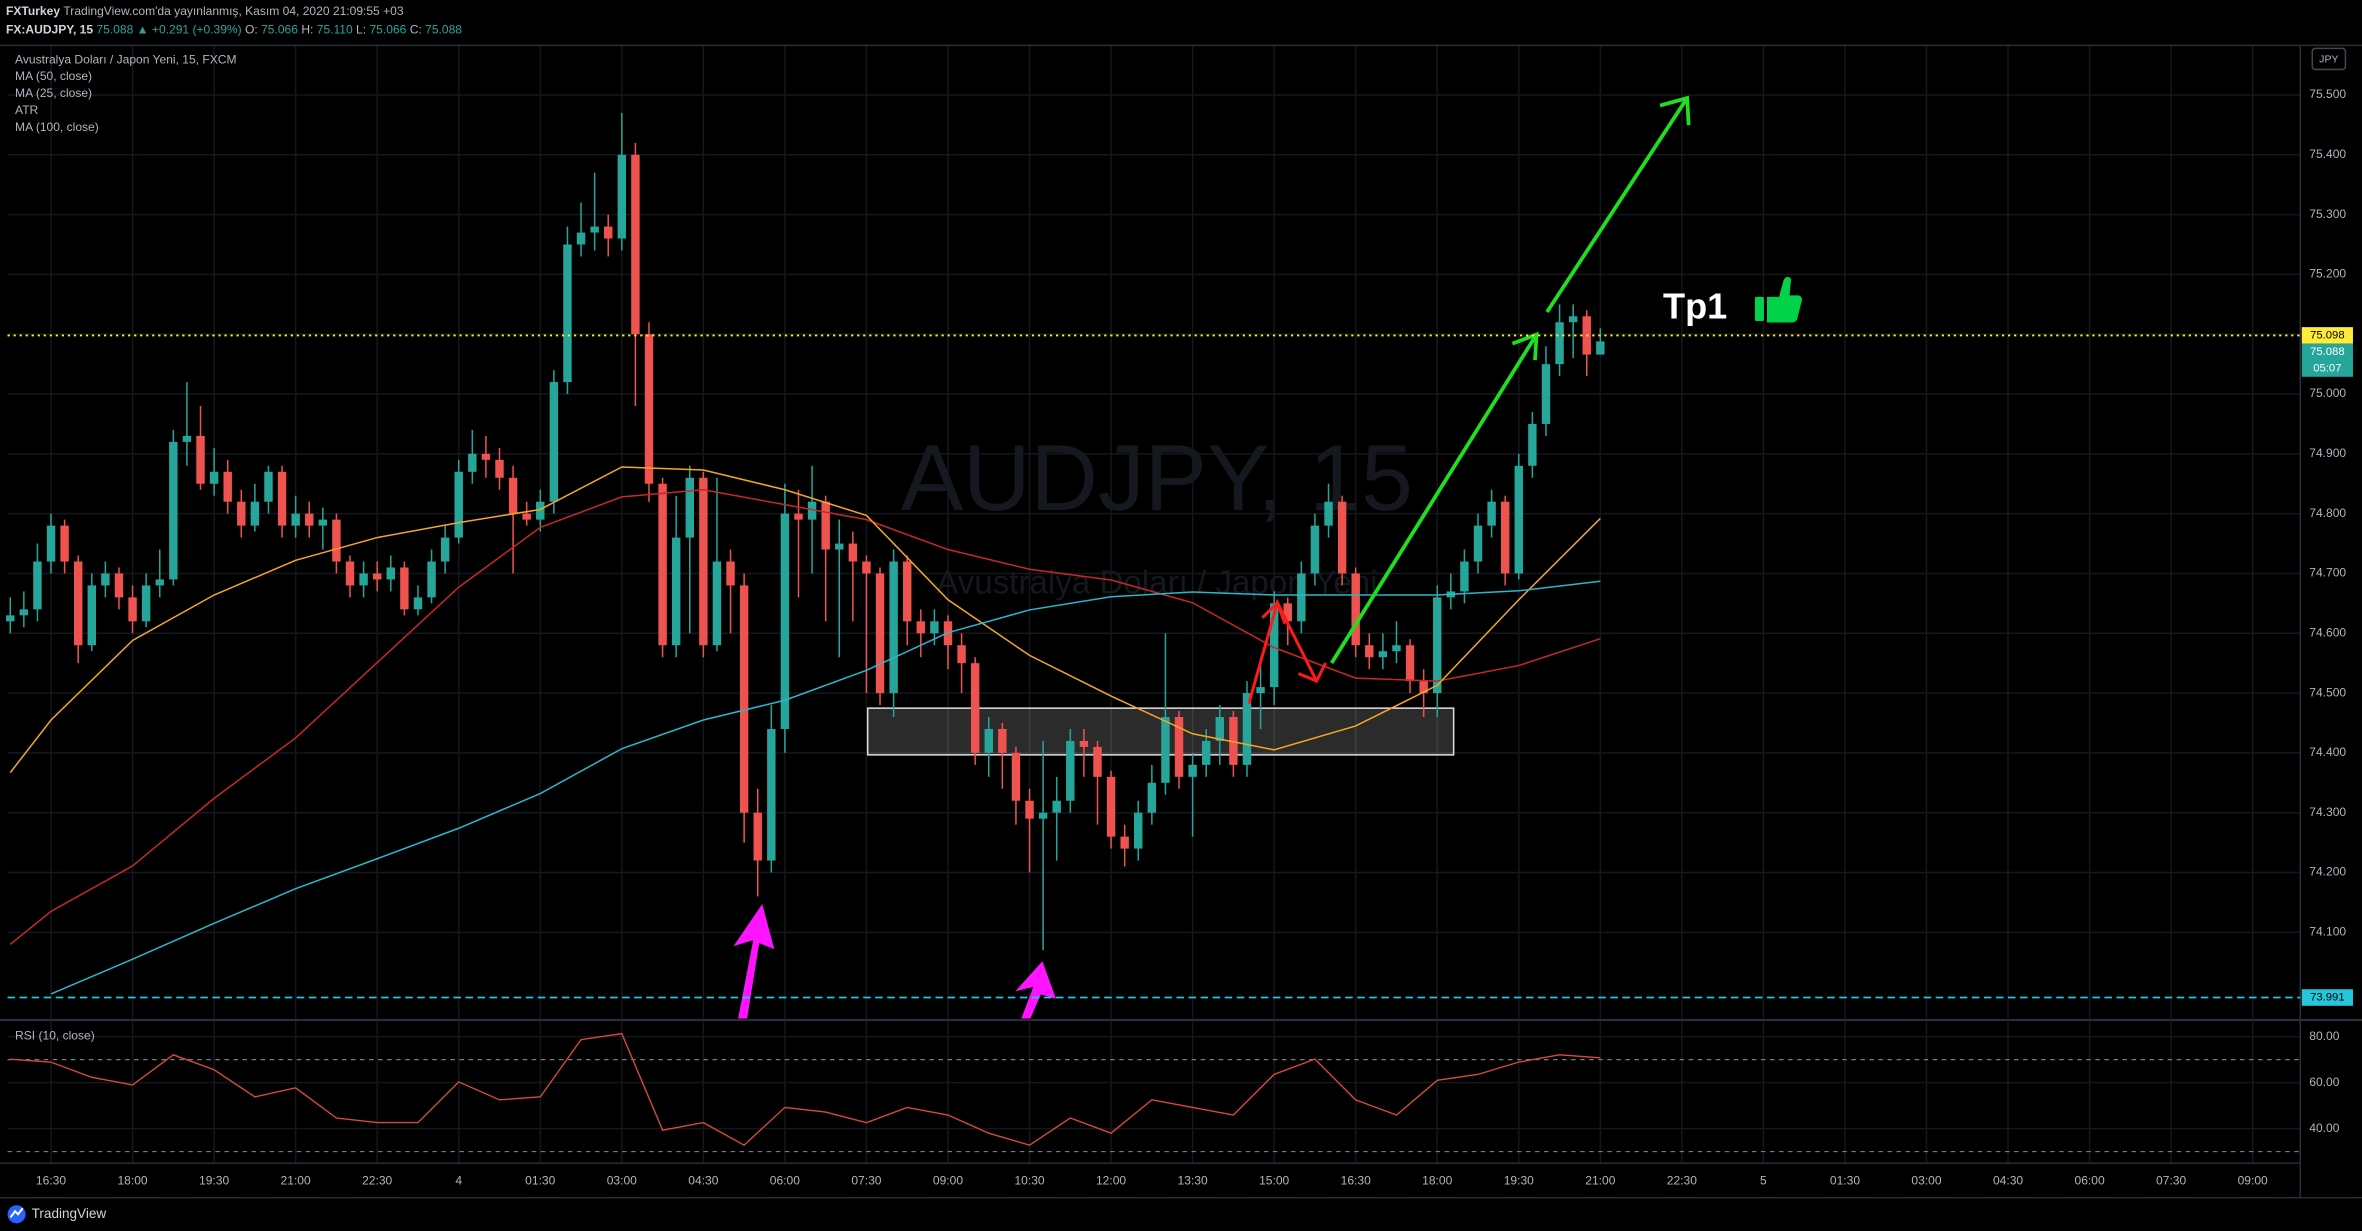 The width and height of the screenshot is (2362, 1231). What do you see at coordinates (2327, 453) in the screenshot?
I see `y-tick-label: 74.900` at bounding box center [2327, 453].